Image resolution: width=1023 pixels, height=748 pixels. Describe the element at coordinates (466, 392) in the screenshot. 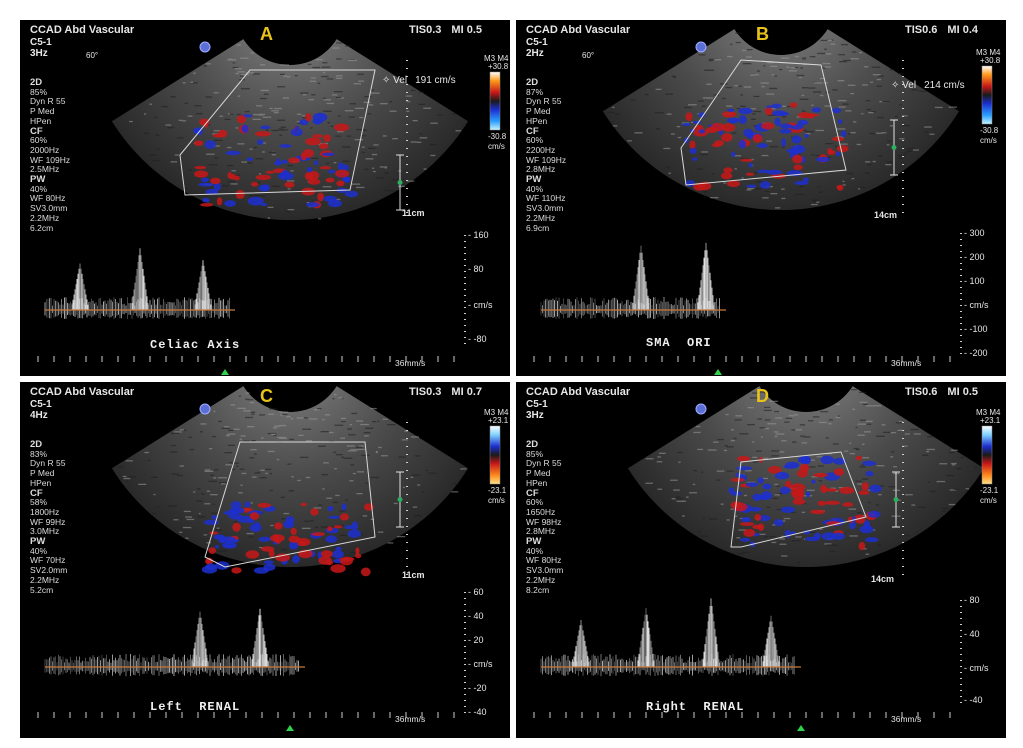

I see `mi-value: MI 0.7` at that location.